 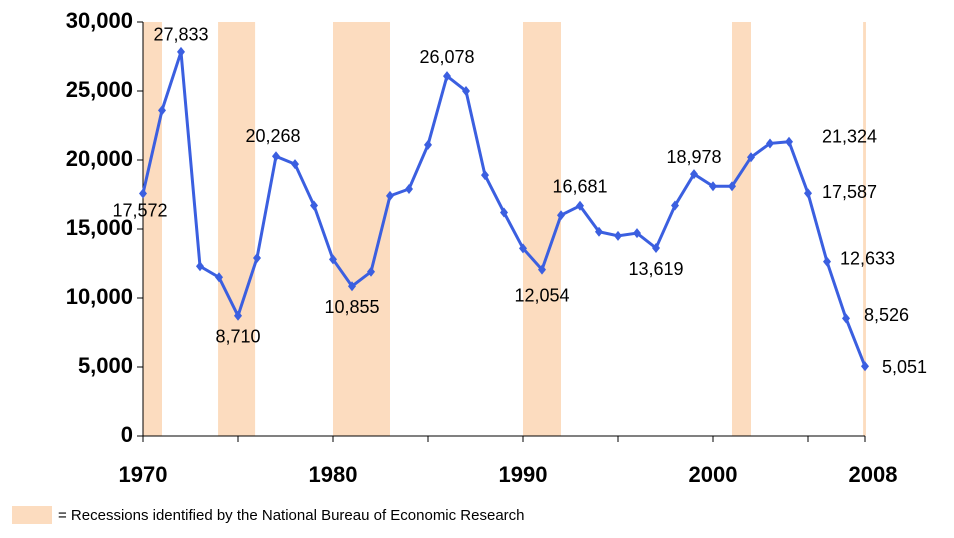 What do you see at coordinates (99, 227) in the screenshot?
I see `y-tick-label: 15,000` at bounding box center [99, 227].